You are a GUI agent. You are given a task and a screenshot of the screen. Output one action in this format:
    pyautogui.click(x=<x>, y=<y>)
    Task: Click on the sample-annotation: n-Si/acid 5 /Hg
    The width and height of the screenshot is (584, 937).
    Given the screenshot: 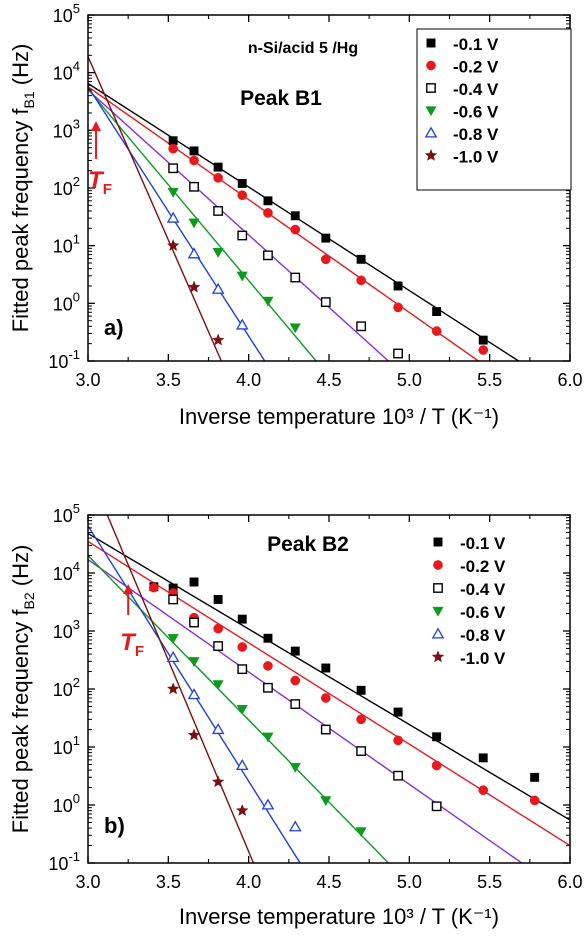 What is the action you would take?
    pyautogui.click(x=303, y=48)
    